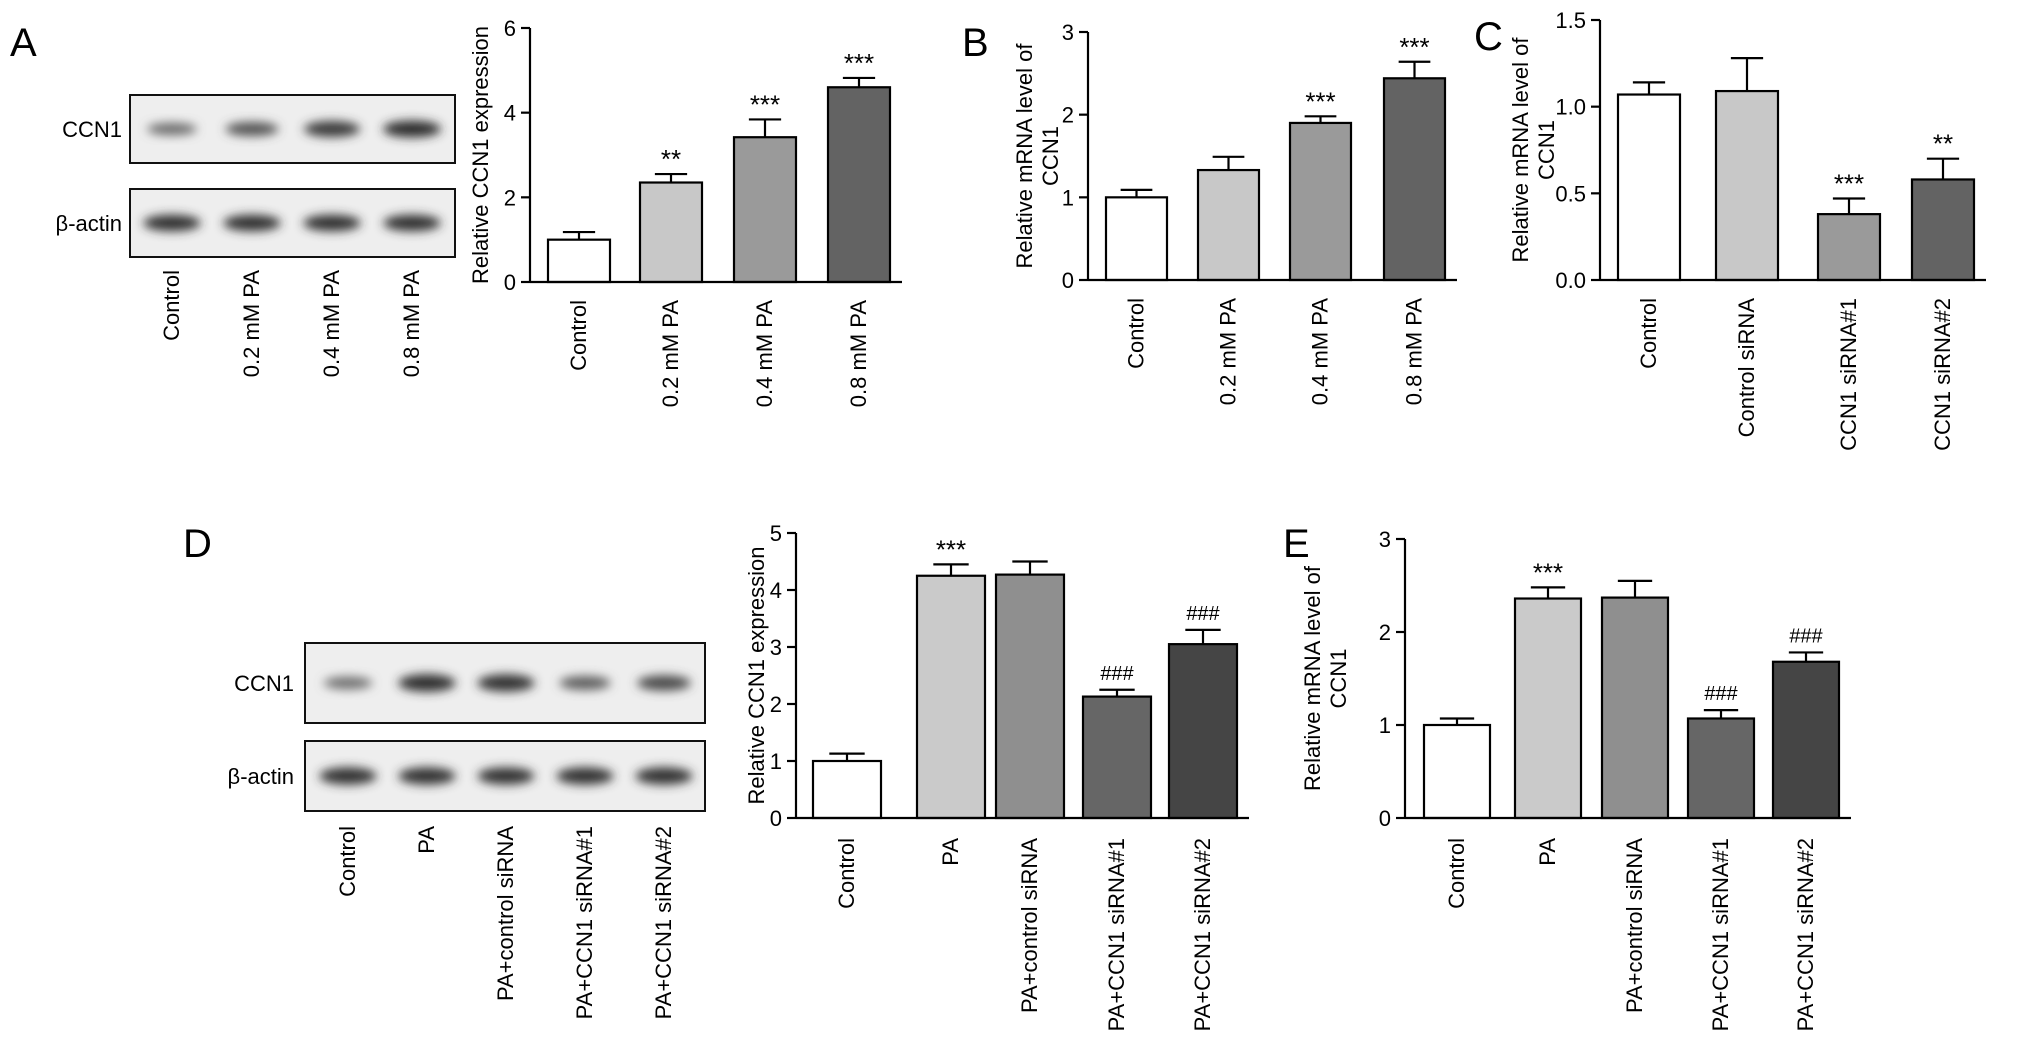 This screenshot has height=1059, width=2032. I want to click on significance-label-b-3: ***, so click(1320, 101).